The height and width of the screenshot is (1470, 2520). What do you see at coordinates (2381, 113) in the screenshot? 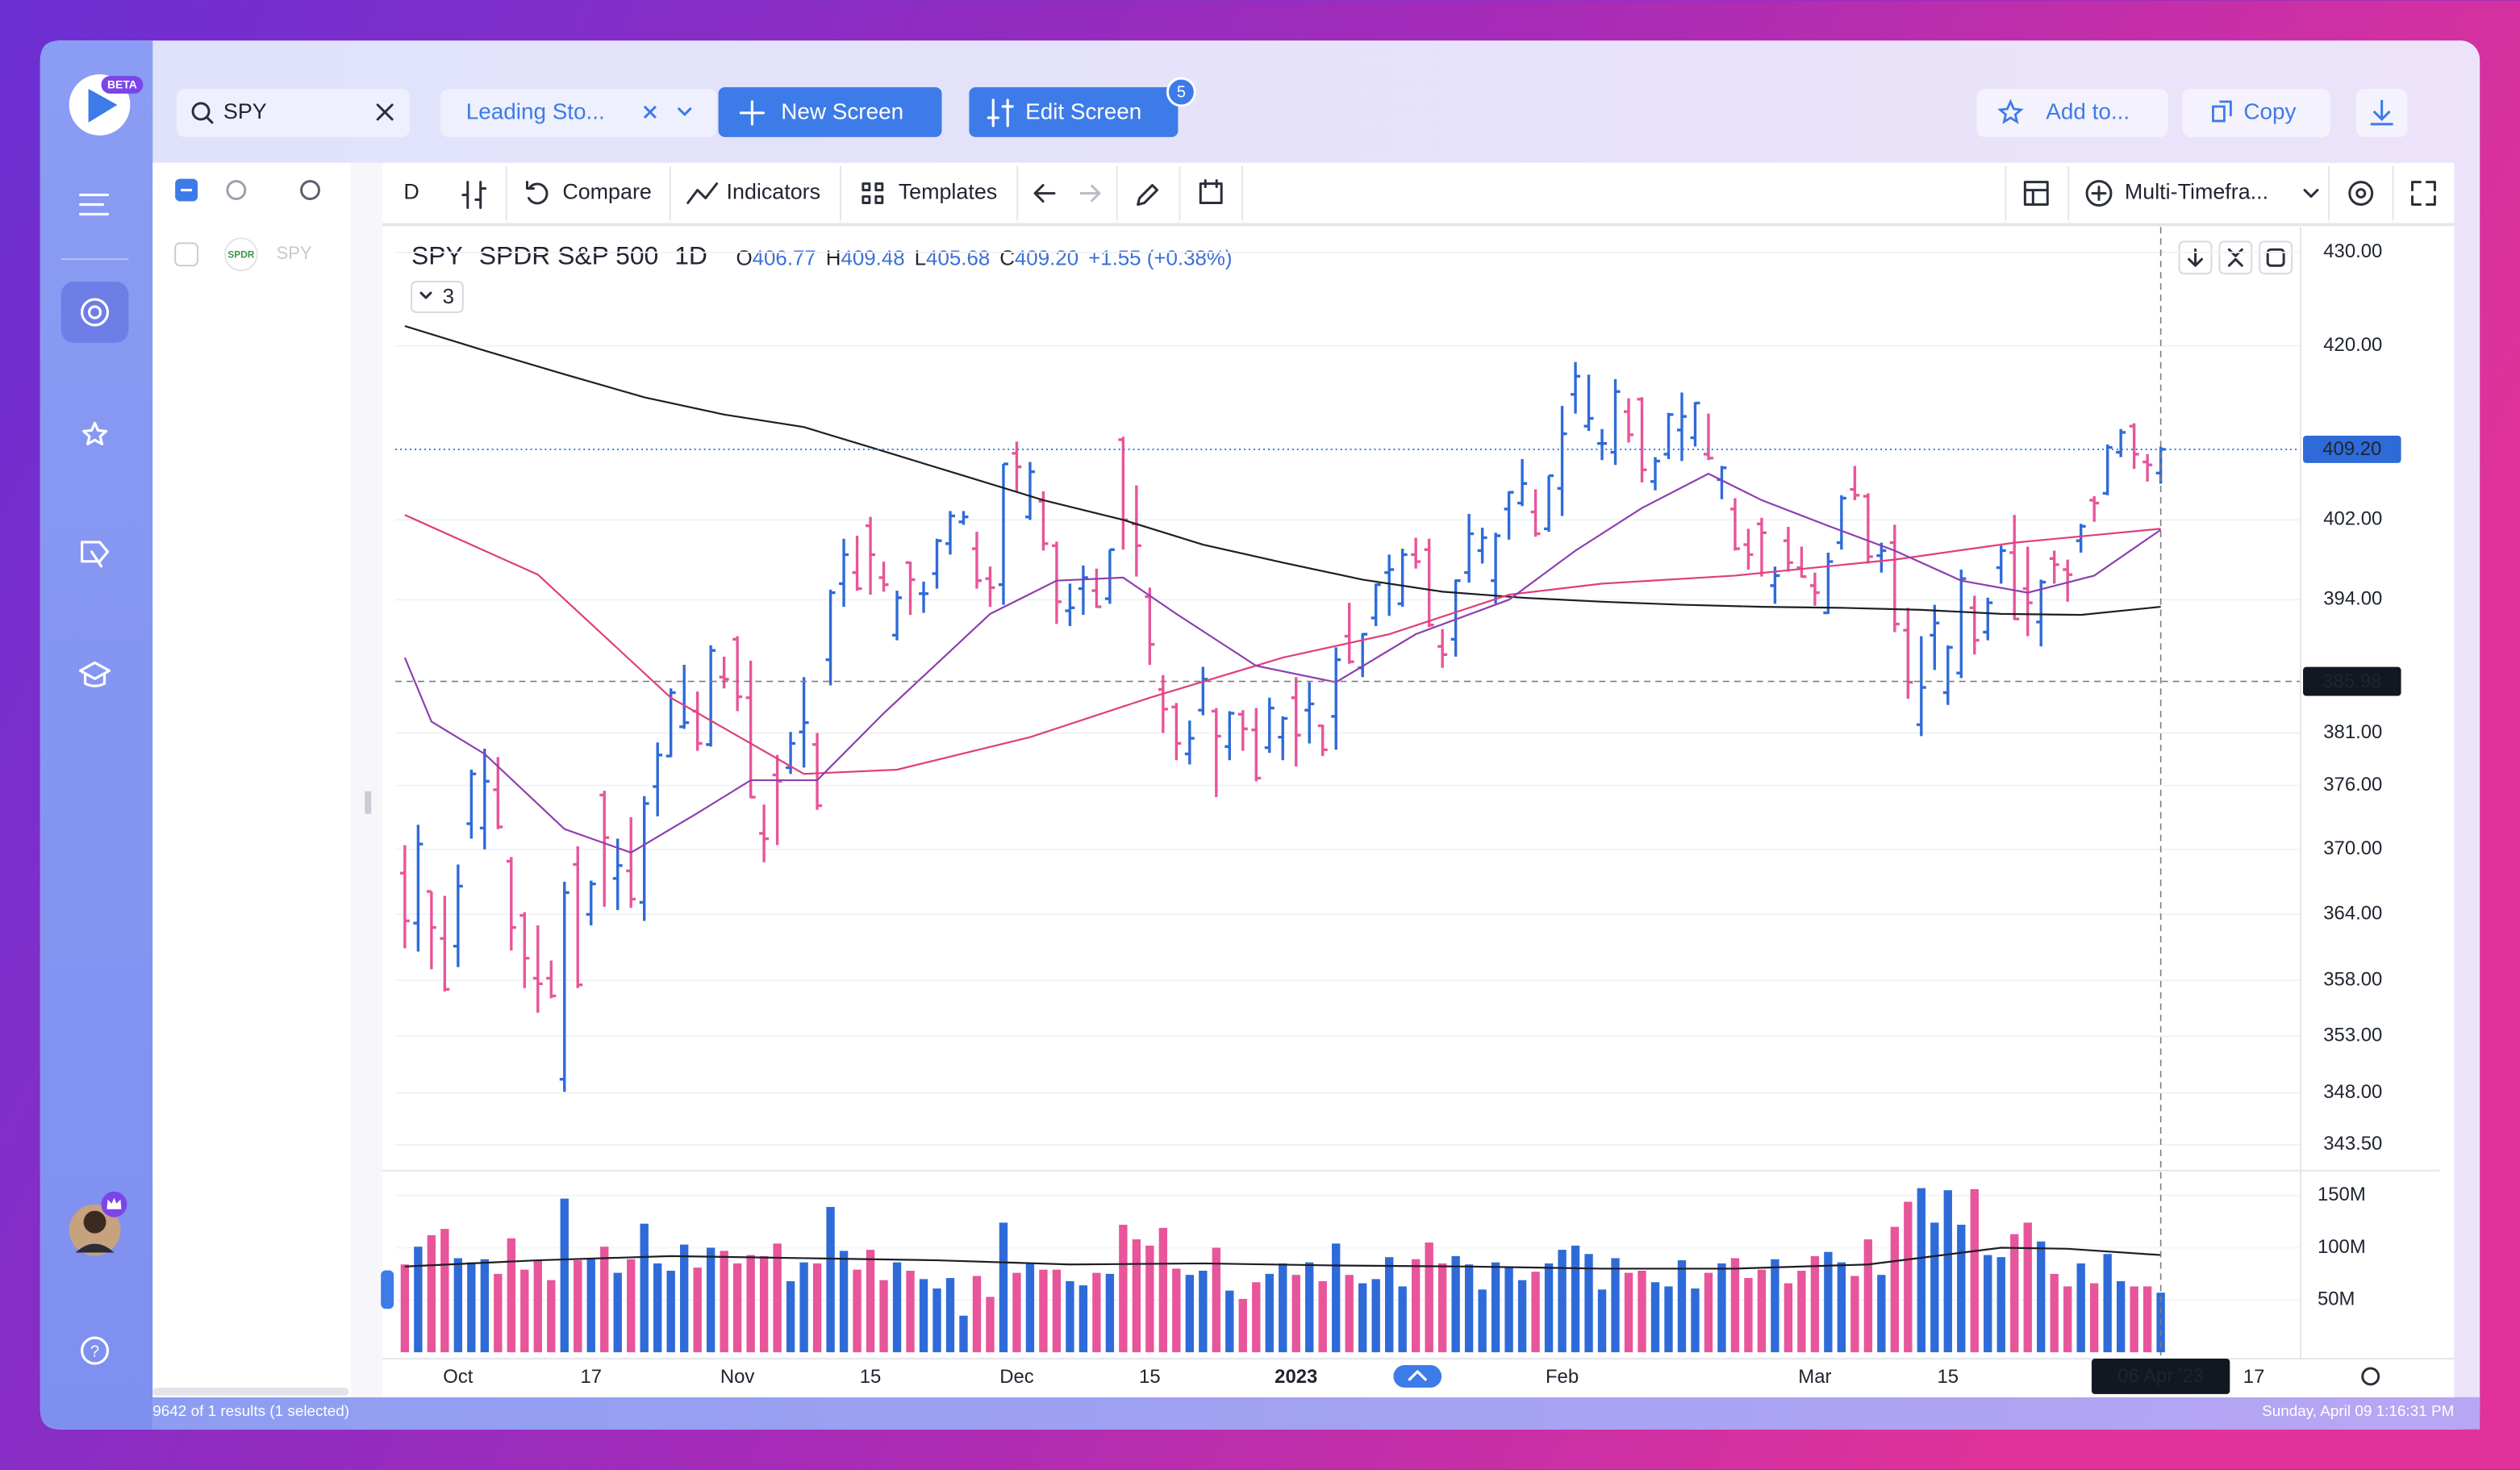
I see `download-icon` at bounding box center [2381, 113].